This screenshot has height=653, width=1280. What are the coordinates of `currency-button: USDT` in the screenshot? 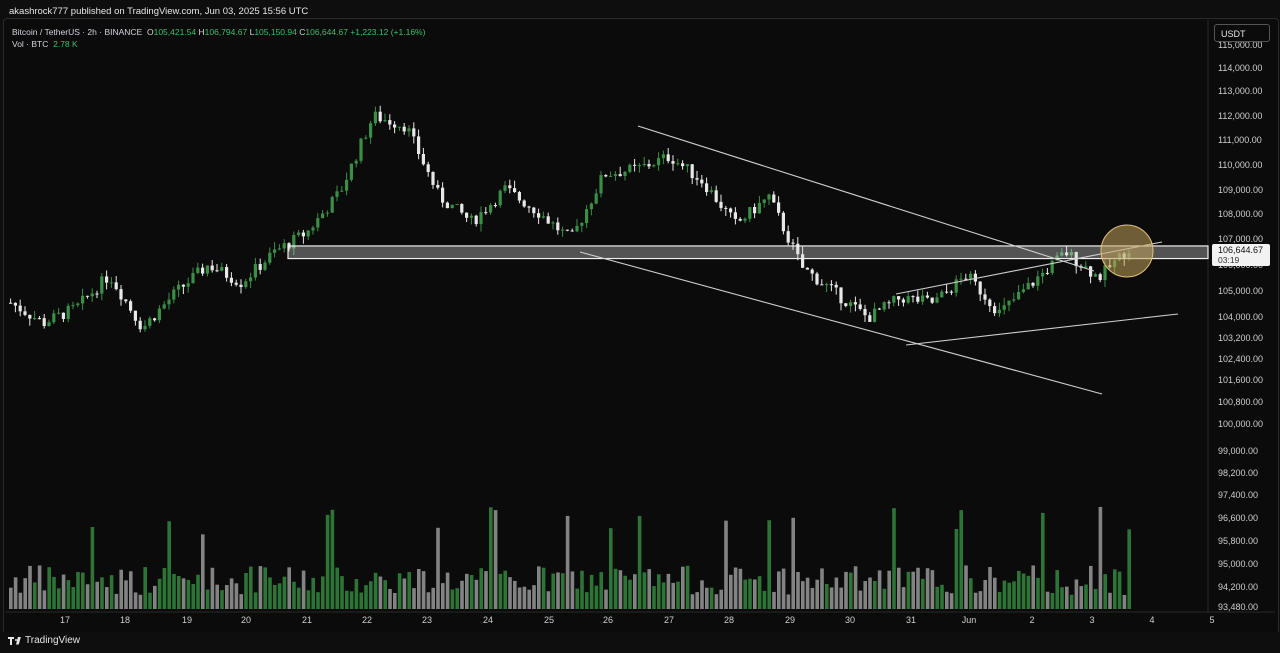 It's located at (1242, 33).